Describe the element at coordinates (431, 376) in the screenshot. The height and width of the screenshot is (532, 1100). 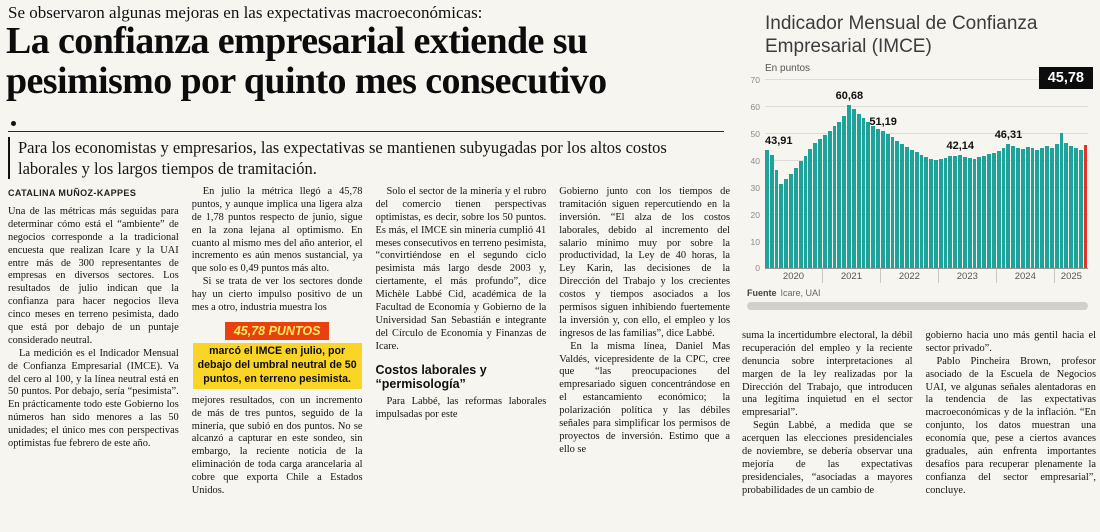
I see `section-subhead: Costos laborales y “permisología”` at that location.